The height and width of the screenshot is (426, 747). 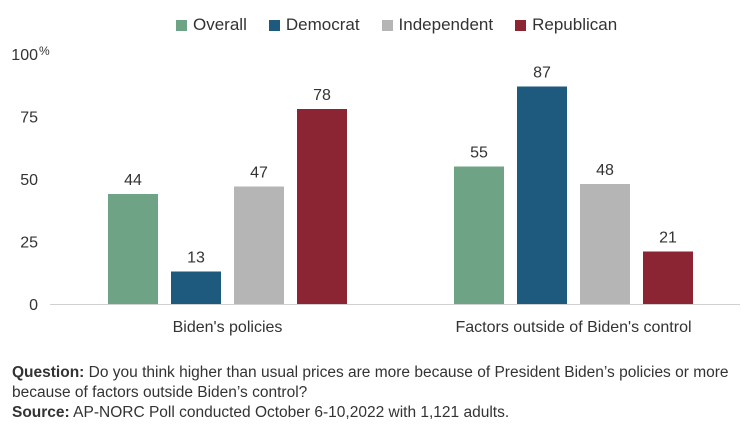 I want to click on y-tick-label: 25, so click(x=29, y=243).